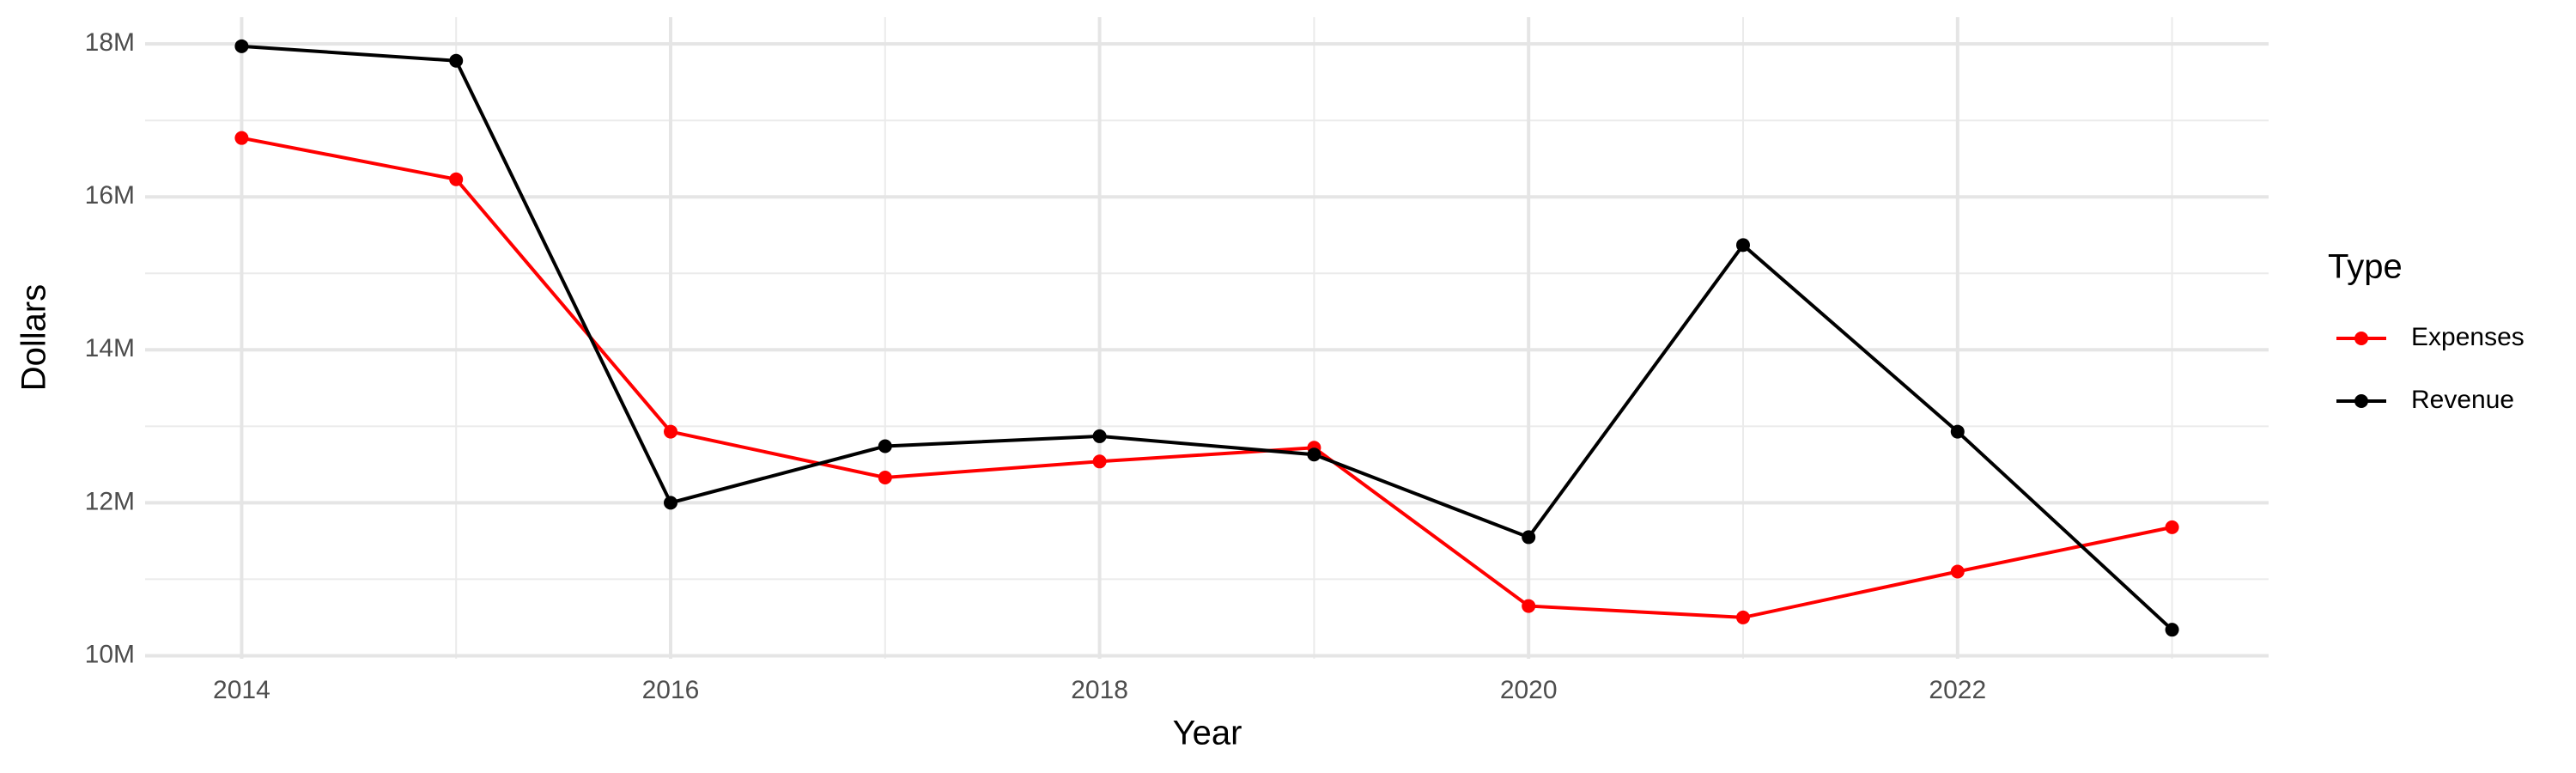  Describe the element at coordinates (110, 348) in the screenshot. I see `y-tick-label: 14M` at that location.